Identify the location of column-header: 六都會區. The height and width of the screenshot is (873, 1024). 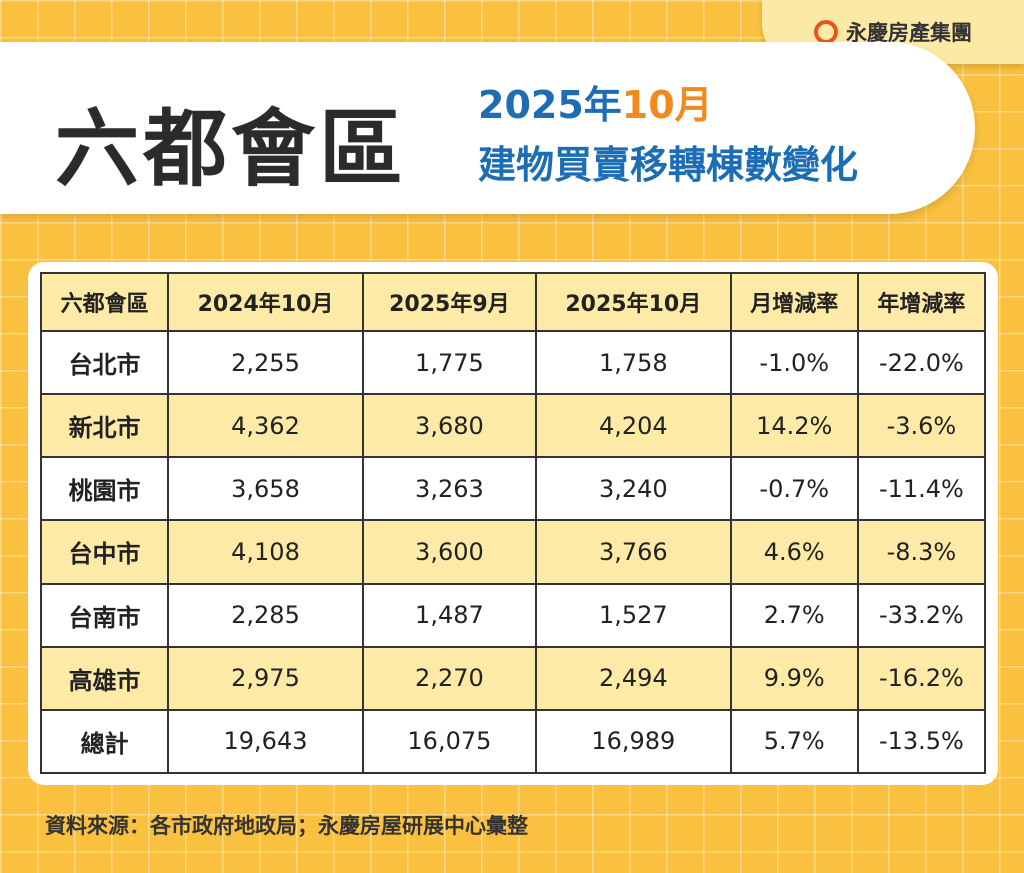
(104, 302).